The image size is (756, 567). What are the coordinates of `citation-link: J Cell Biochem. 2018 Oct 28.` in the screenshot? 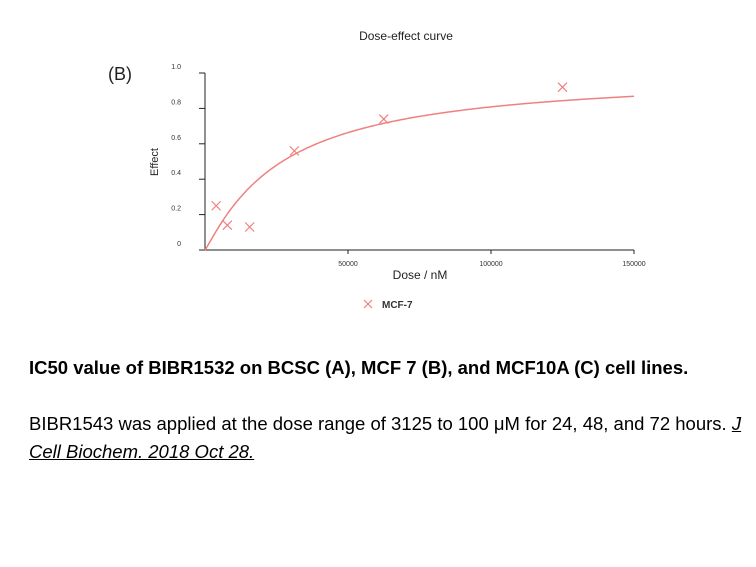 It's located at (385, 437).